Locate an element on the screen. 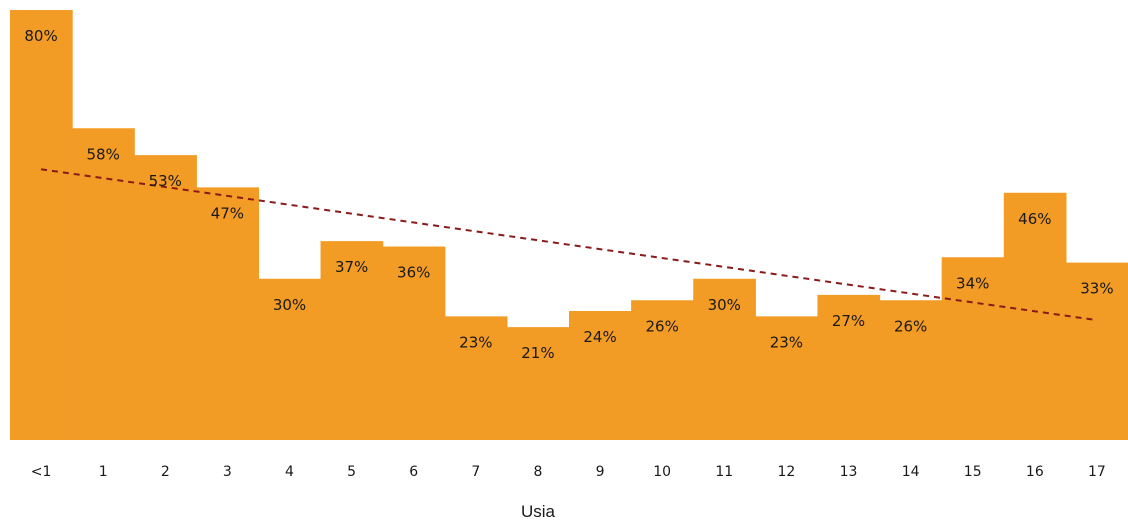 The image size is (1128, 522). bar-data-label-4: 30% is located at coordinates (289, 305).